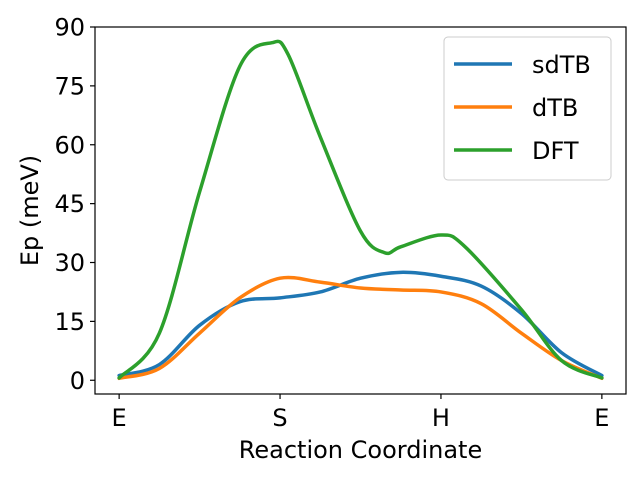  I want to click on legend: sdTB dTB DFT, so click(527, 108).